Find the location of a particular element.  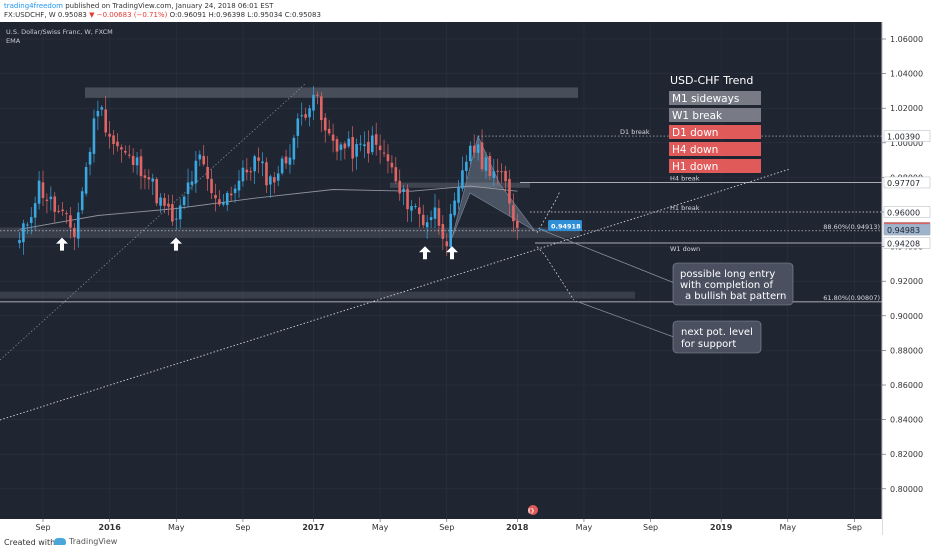

indicator-label: EMA is located at coordinates (13, 41).